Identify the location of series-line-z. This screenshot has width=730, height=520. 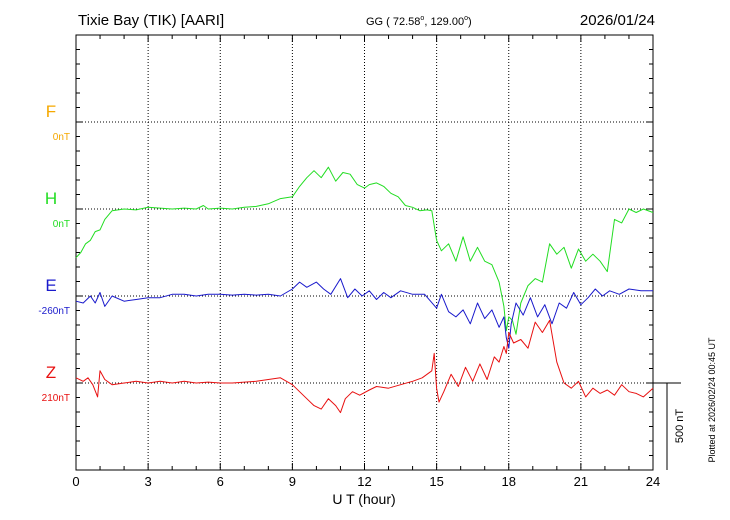
(364, 366).